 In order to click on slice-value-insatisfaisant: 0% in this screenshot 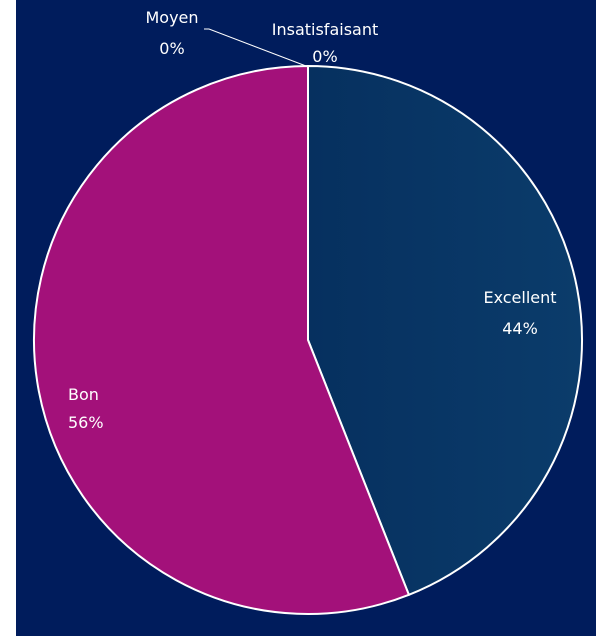, I will do `click(324, 56)`.